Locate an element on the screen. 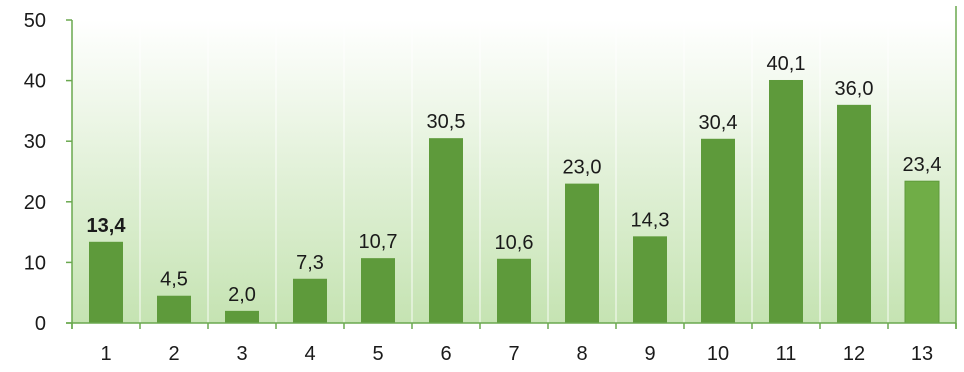 Image resolution: width=964 pixels, height=372 pixels. y-tick-label: 20 is located at coordinates (35, 203).